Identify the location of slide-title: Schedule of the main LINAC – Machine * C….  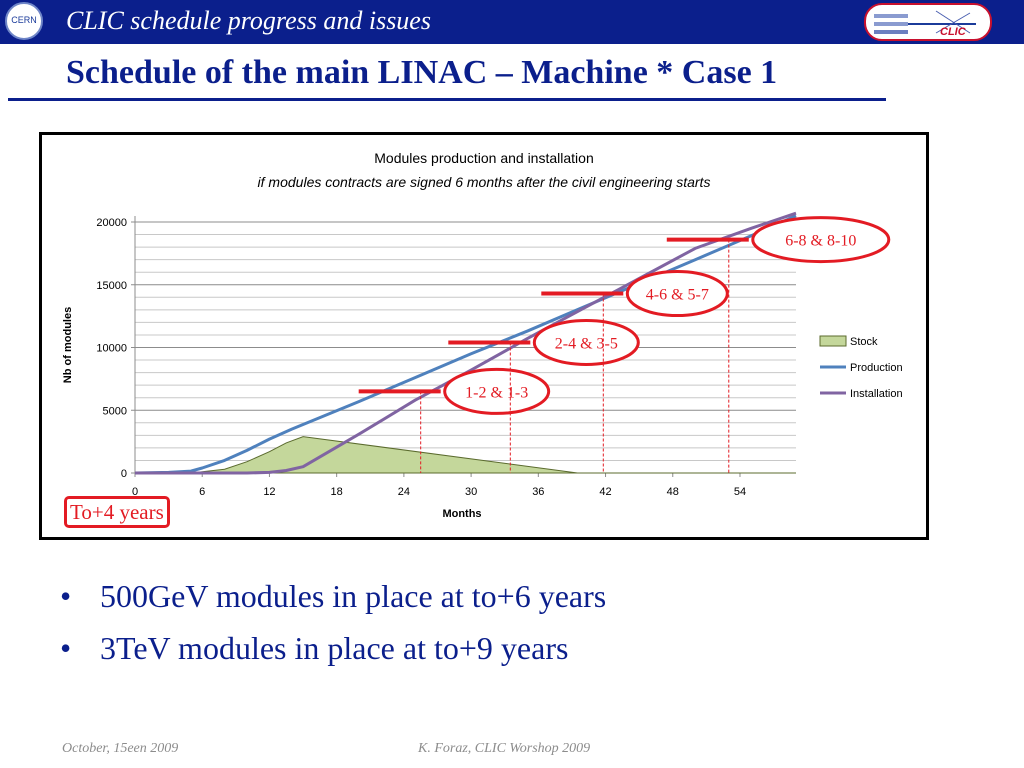
(422, 72).